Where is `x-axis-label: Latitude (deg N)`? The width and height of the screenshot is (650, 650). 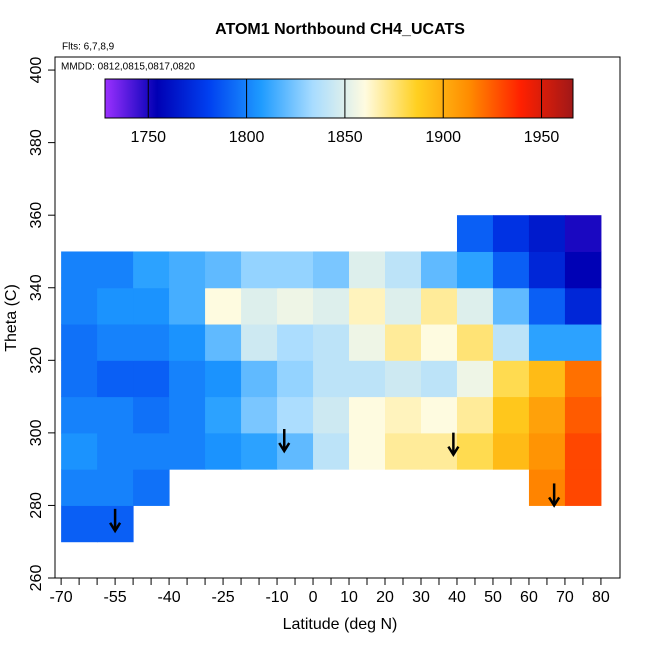
x-axis-label: Latitude (deg N) is located at coordinates (340, 624).